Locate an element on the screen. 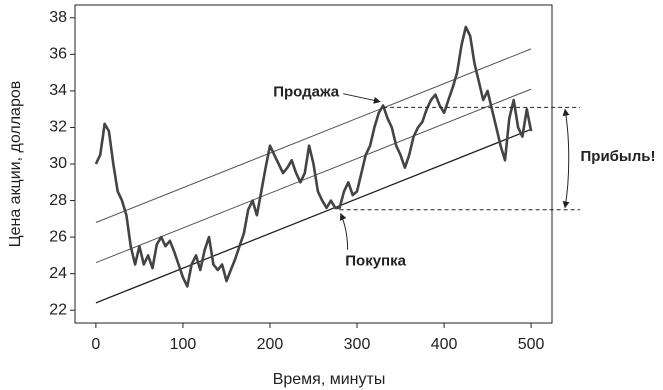  annotation-label: Продажа is located at coordinates (306, 92).